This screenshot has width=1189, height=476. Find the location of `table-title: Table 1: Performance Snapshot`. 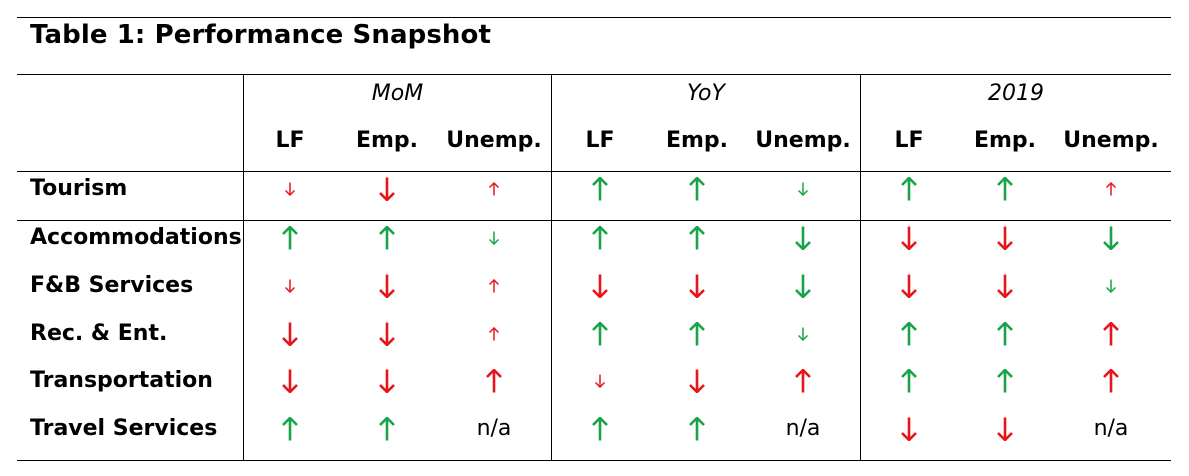

table-title: Table 1: Performance Snapshot is located at coordinates (260, 35).